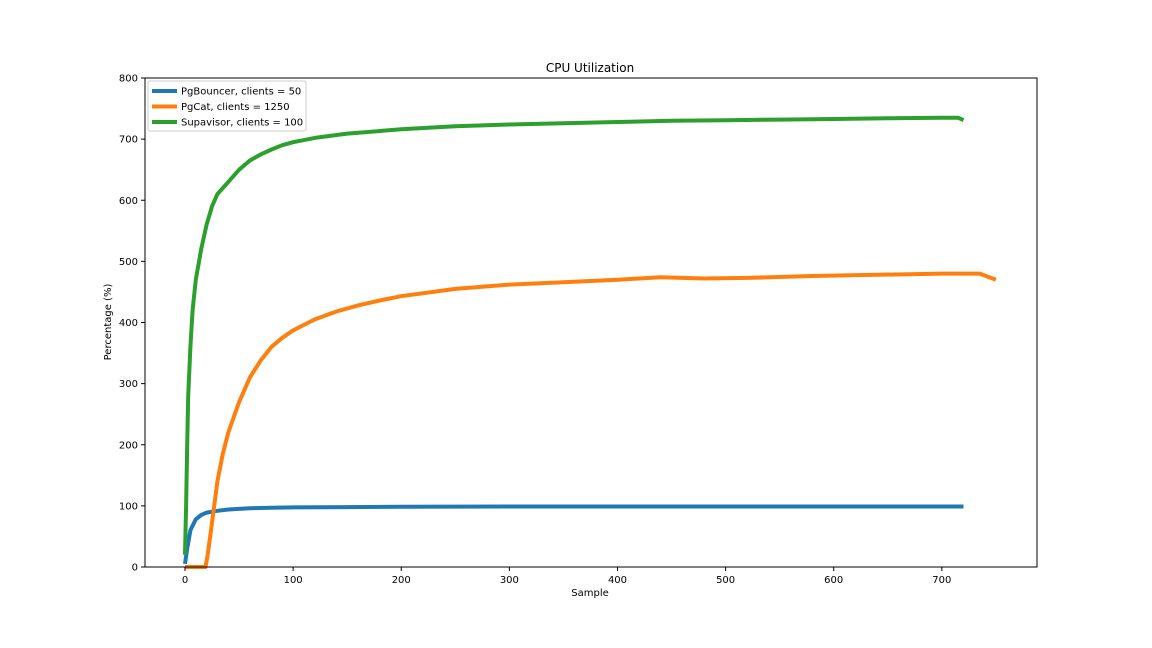 The height and width of the screenshot is (648, 1152). I want to click on x-tick-label: 700, so click(941, 580).